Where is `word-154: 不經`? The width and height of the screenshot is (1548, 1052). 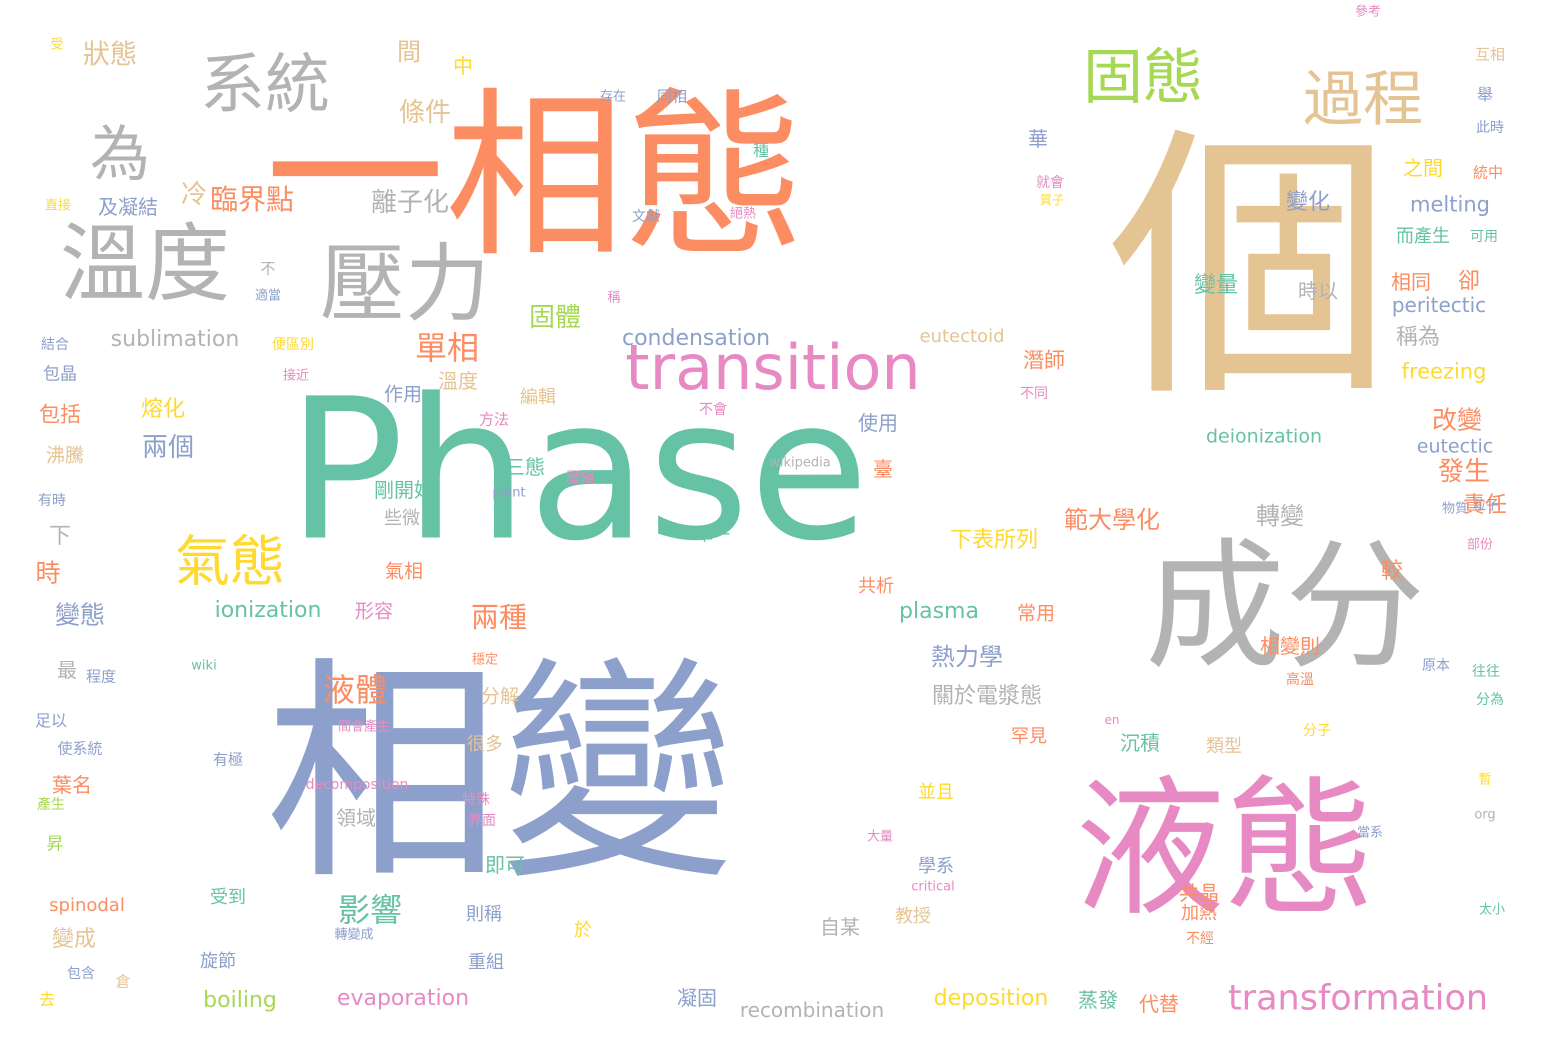
word-154: 不經 is located at coordinates (1200, 939).